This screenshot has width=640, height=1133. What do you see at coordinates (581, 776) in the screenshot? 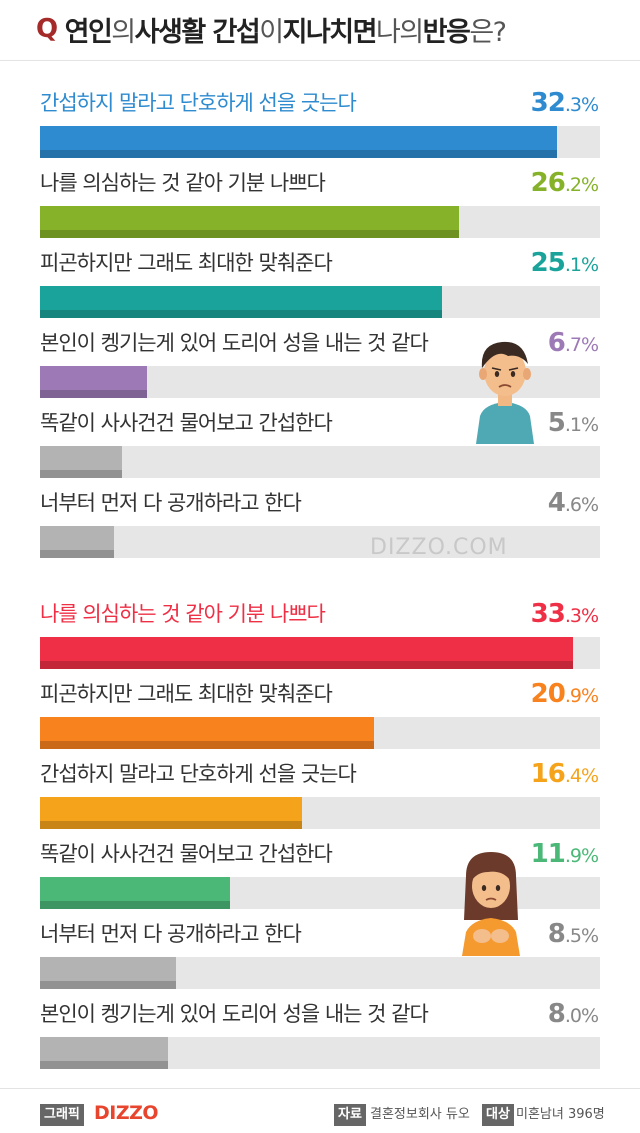
I see `data-label-decimal: .4%` at bounding box center [581, 776].